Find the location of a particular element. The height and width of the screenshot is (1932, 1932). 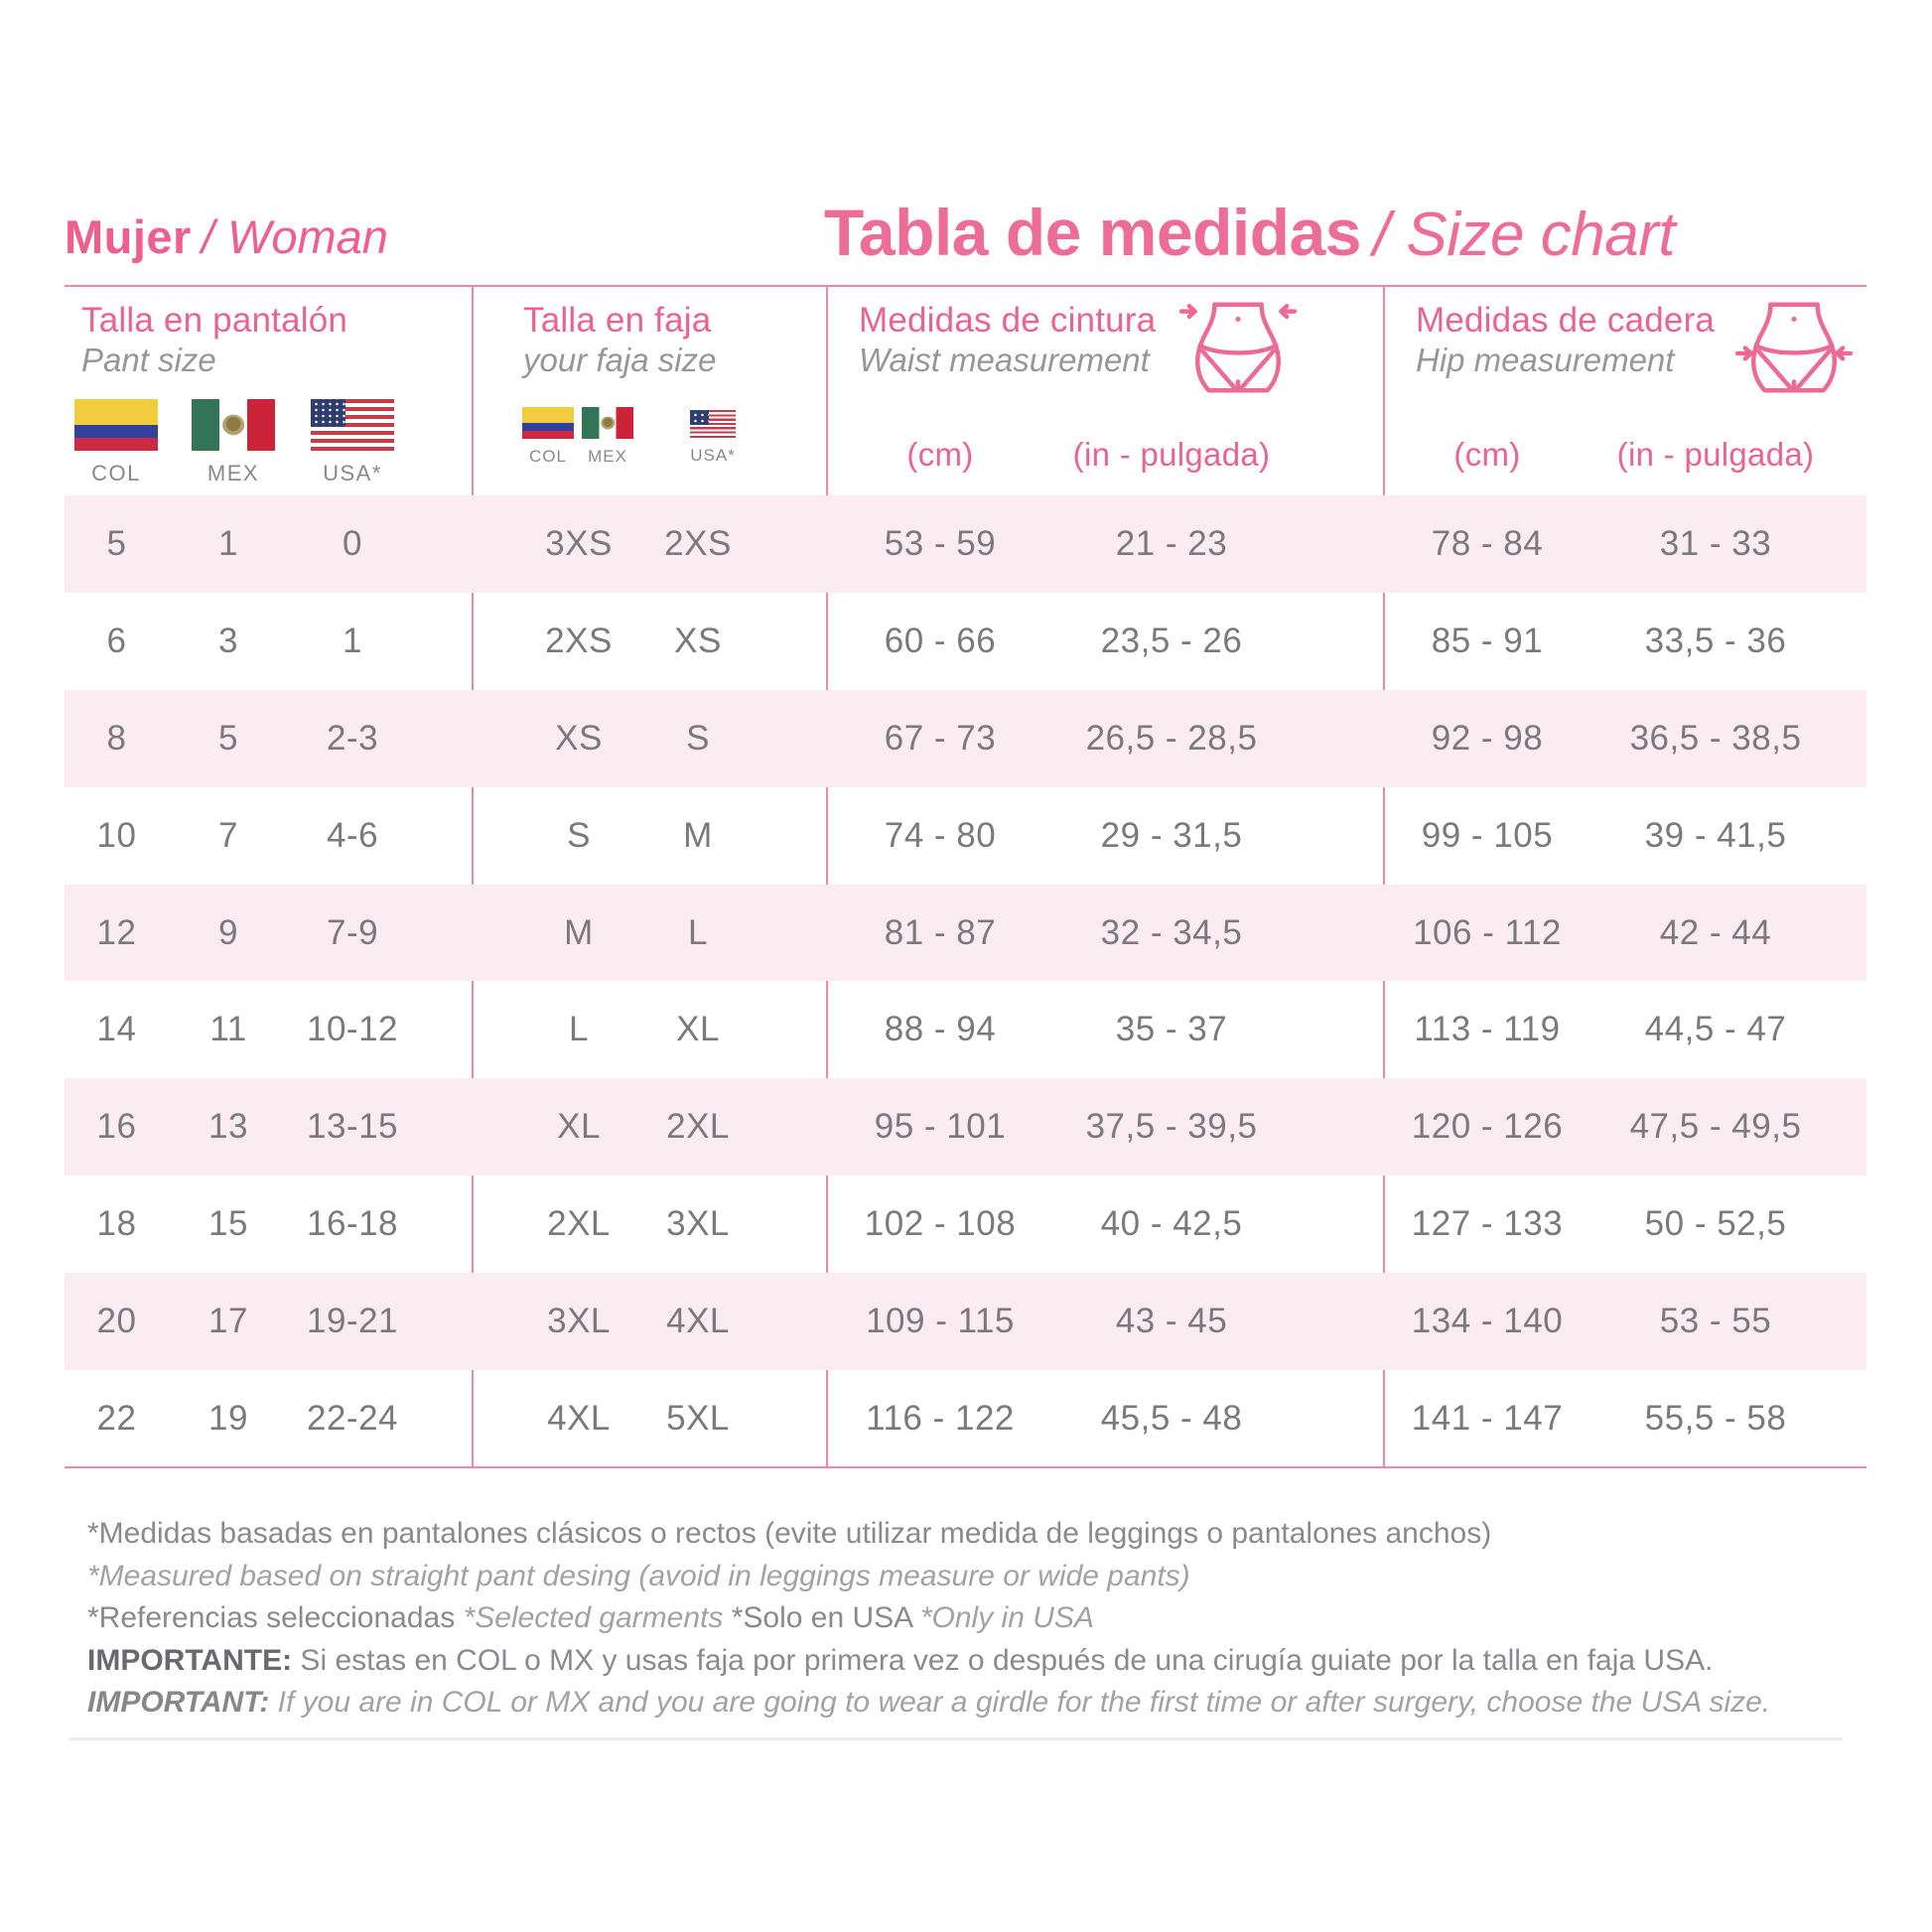

size-cell: 4XL is located at coordinates (698, 1321).